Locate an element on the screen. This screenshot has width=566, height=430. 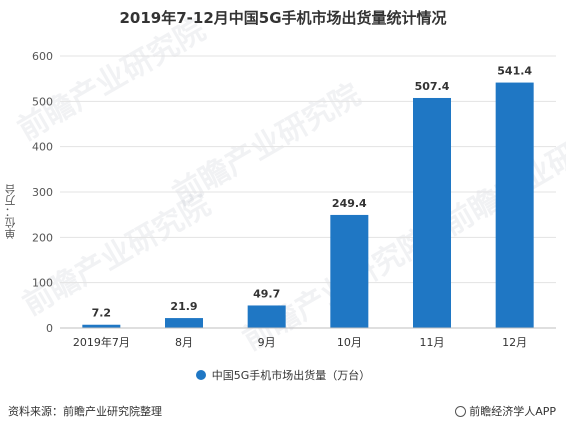
circle-logo-icon is located at coordinates (461, 411).